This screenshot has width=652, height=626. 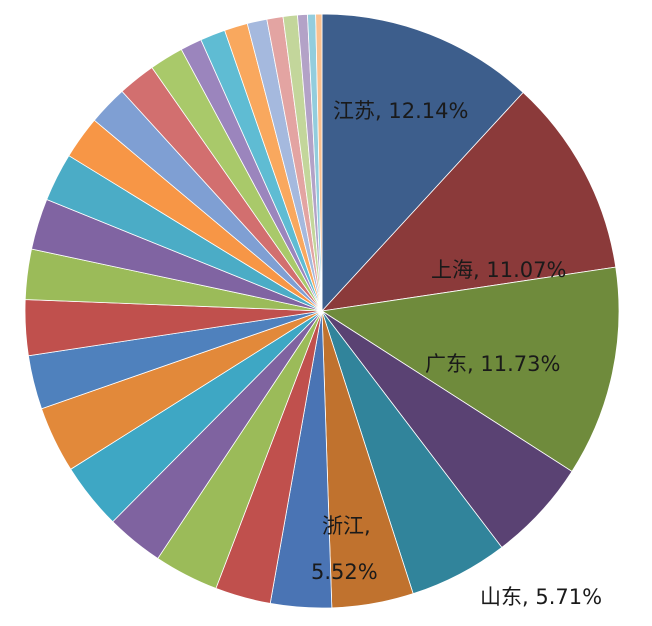 I want to click on slice-label-shanghai: 上海, 11.07%, so click(x=498, y=270).